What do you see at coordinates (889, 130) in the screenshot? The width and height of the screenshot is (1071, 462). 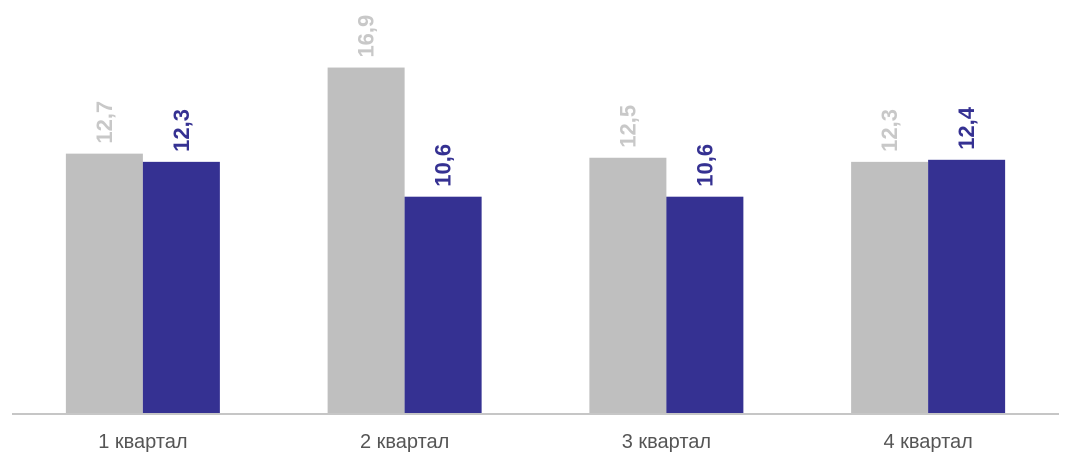 I see `value-label-4-series-1: 12,3` at bounding box center [889, 130].